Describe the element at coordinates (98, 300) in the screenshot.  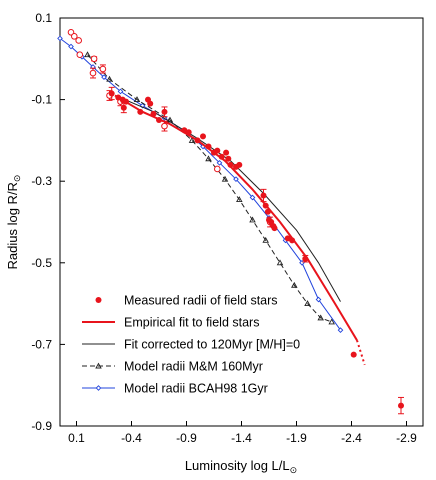
I see `legend-swatch` at that location.